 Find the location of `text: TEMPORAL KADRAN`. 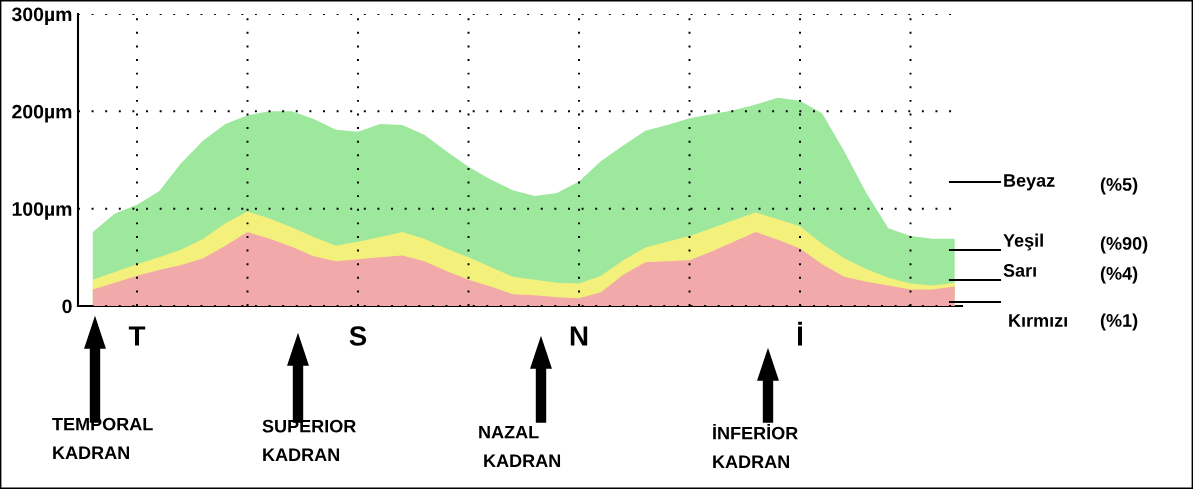

text: TEMPORAL KADRAN is located at coordinates (102, 438).